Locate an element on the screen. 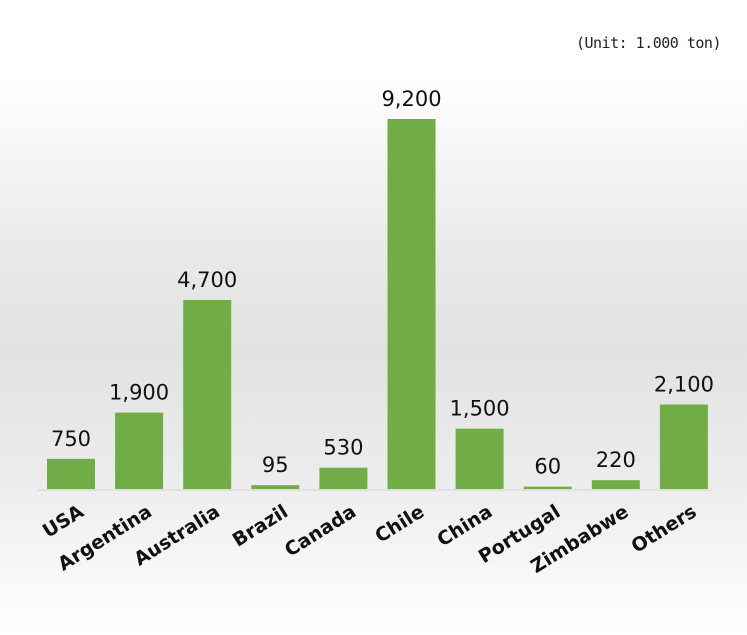  bar-others is located at coordinates (683, 446).